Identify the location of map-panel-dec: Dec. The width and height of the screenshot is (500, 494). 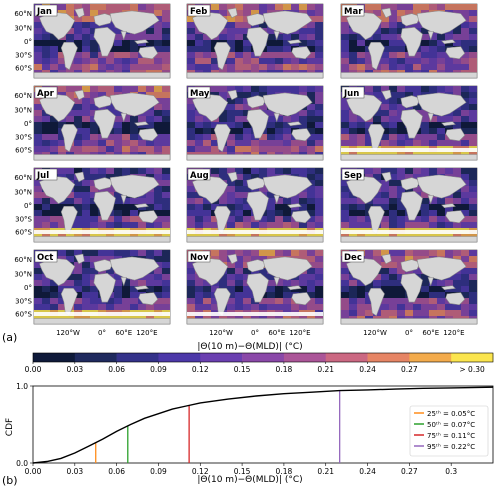
(409, 287).